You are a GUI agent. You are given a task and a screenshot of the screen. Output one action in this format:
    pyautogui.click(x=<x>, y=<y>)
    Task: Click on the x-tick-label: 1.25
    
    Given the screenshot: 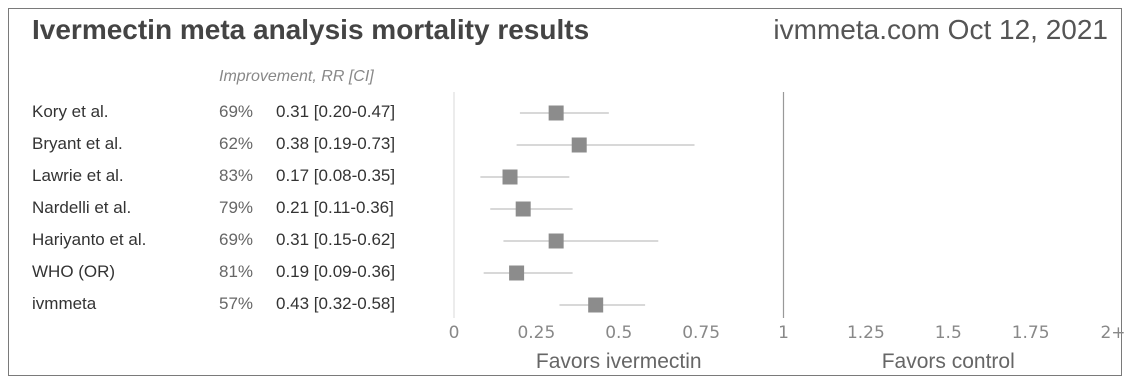 What is the action you would take?
    pyautogui.click(x=866, y=333)
    